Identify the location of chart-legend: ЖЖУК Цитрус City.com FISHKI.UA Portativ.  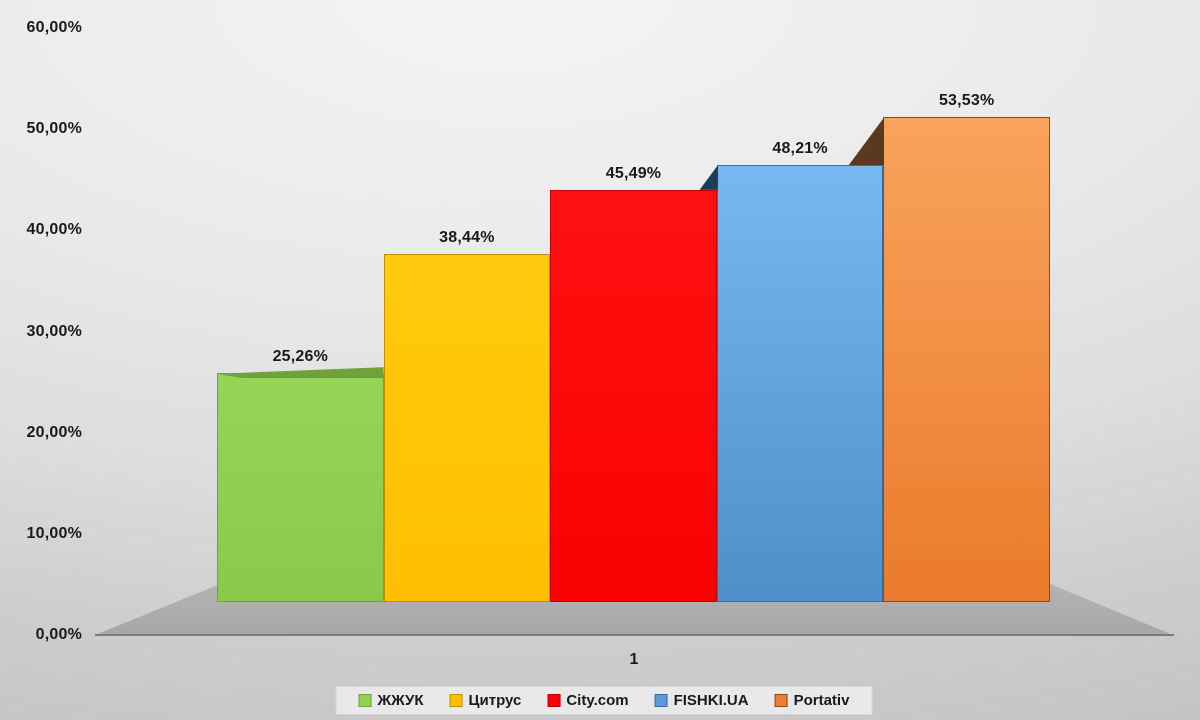
(604, 700).